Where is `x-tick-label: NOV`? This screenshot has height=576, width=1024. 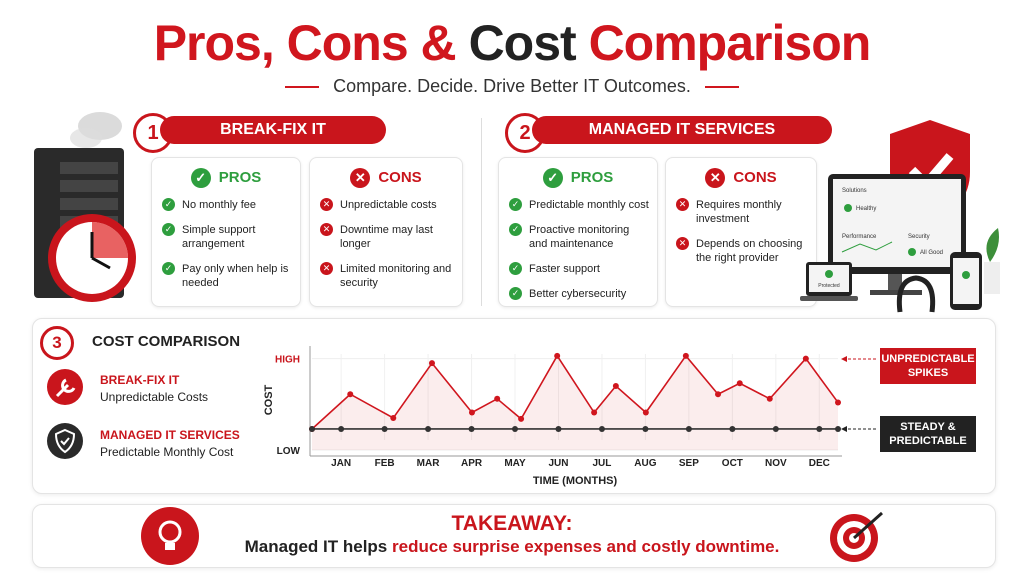 x-tick-label: NOV is located at coordinates (776, 463).